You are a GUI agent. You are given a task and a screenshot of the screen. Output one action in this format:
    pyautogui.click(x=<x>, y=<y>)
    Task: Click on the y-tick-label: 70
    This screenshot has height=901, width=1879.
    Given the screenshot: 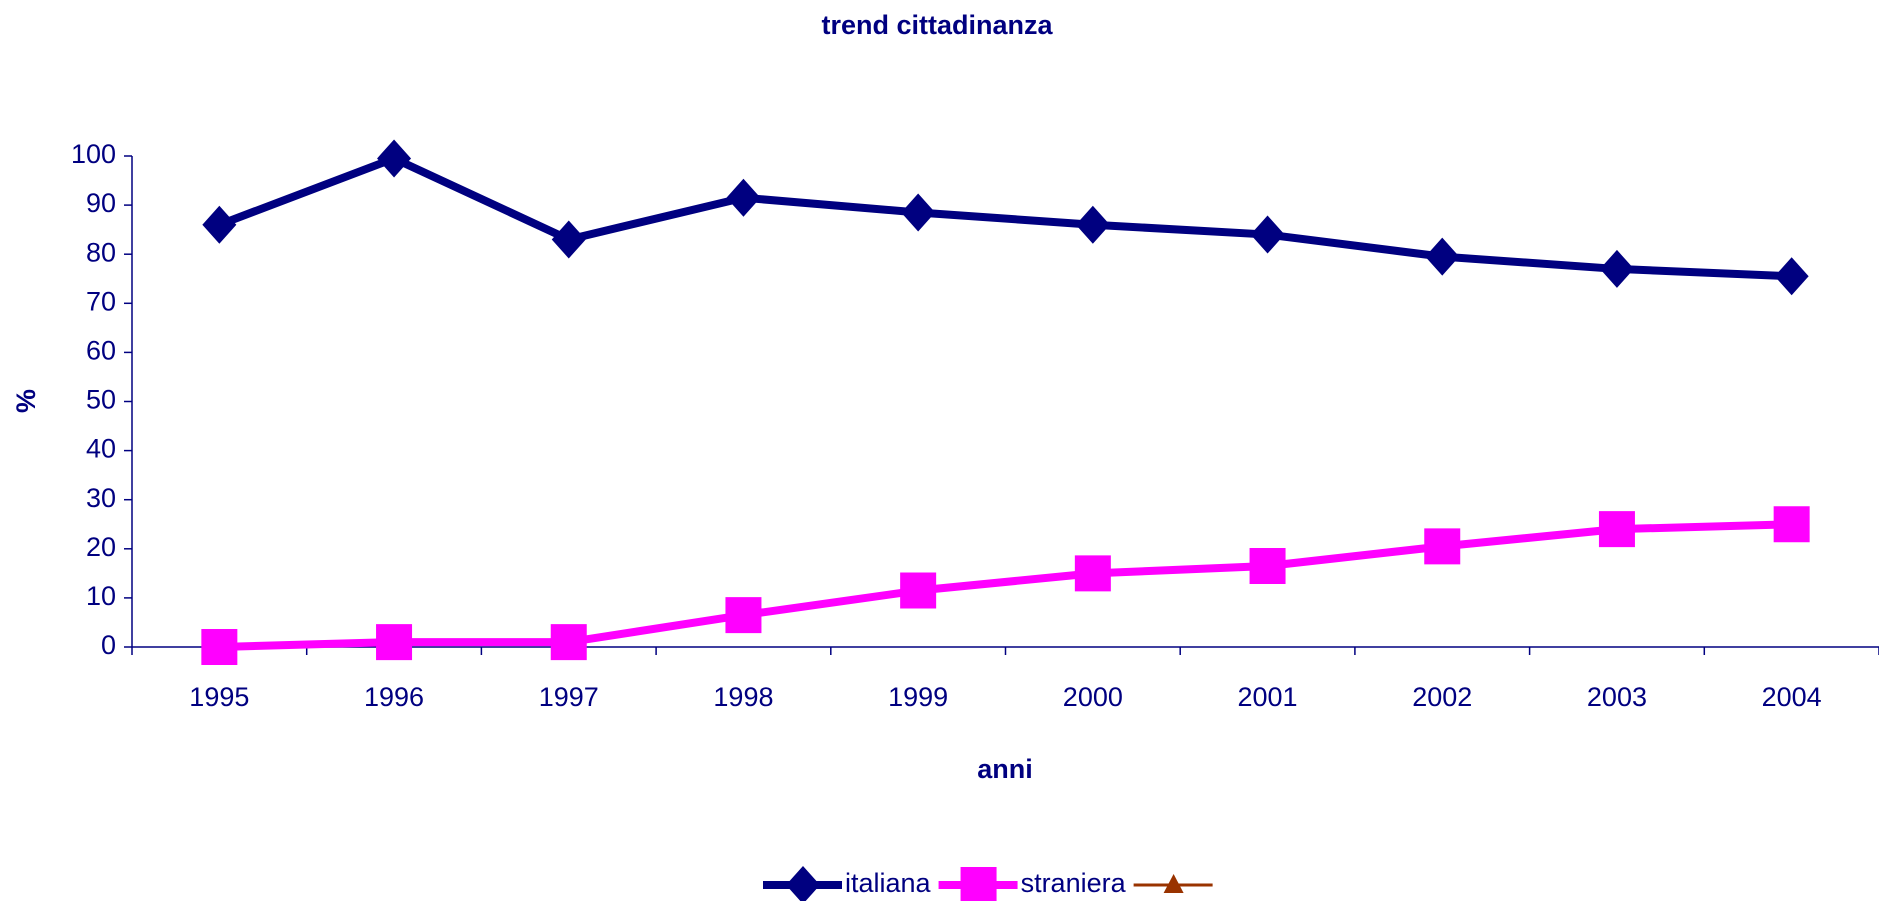 What is the action you would take?
    pyautogui.click(x=101, y=301)
    